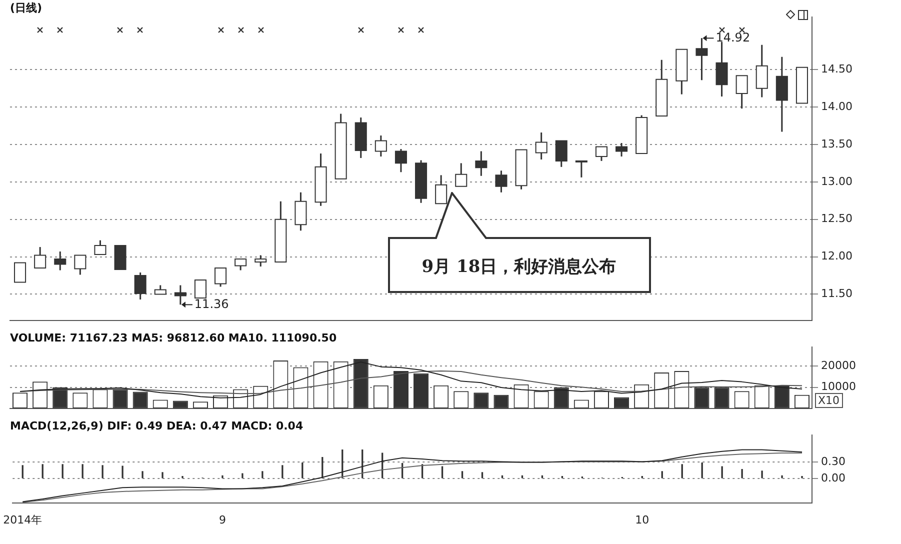 The width and height of the screenshot is (901, 544). Describe the element at coordinates (833, 461) in the screenshot. I see `y-tick-label: 0.30` at that location.